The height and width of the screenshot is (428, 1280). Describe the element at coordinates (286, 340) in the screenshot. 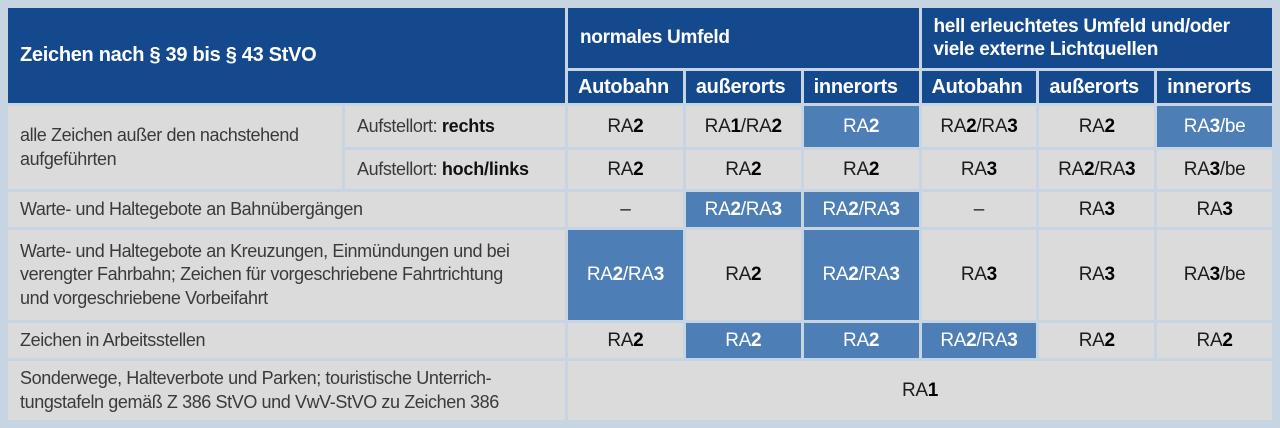

I see `row-label-arbeitsstellen: Zeichen in Arbeitsstellen` at that location.